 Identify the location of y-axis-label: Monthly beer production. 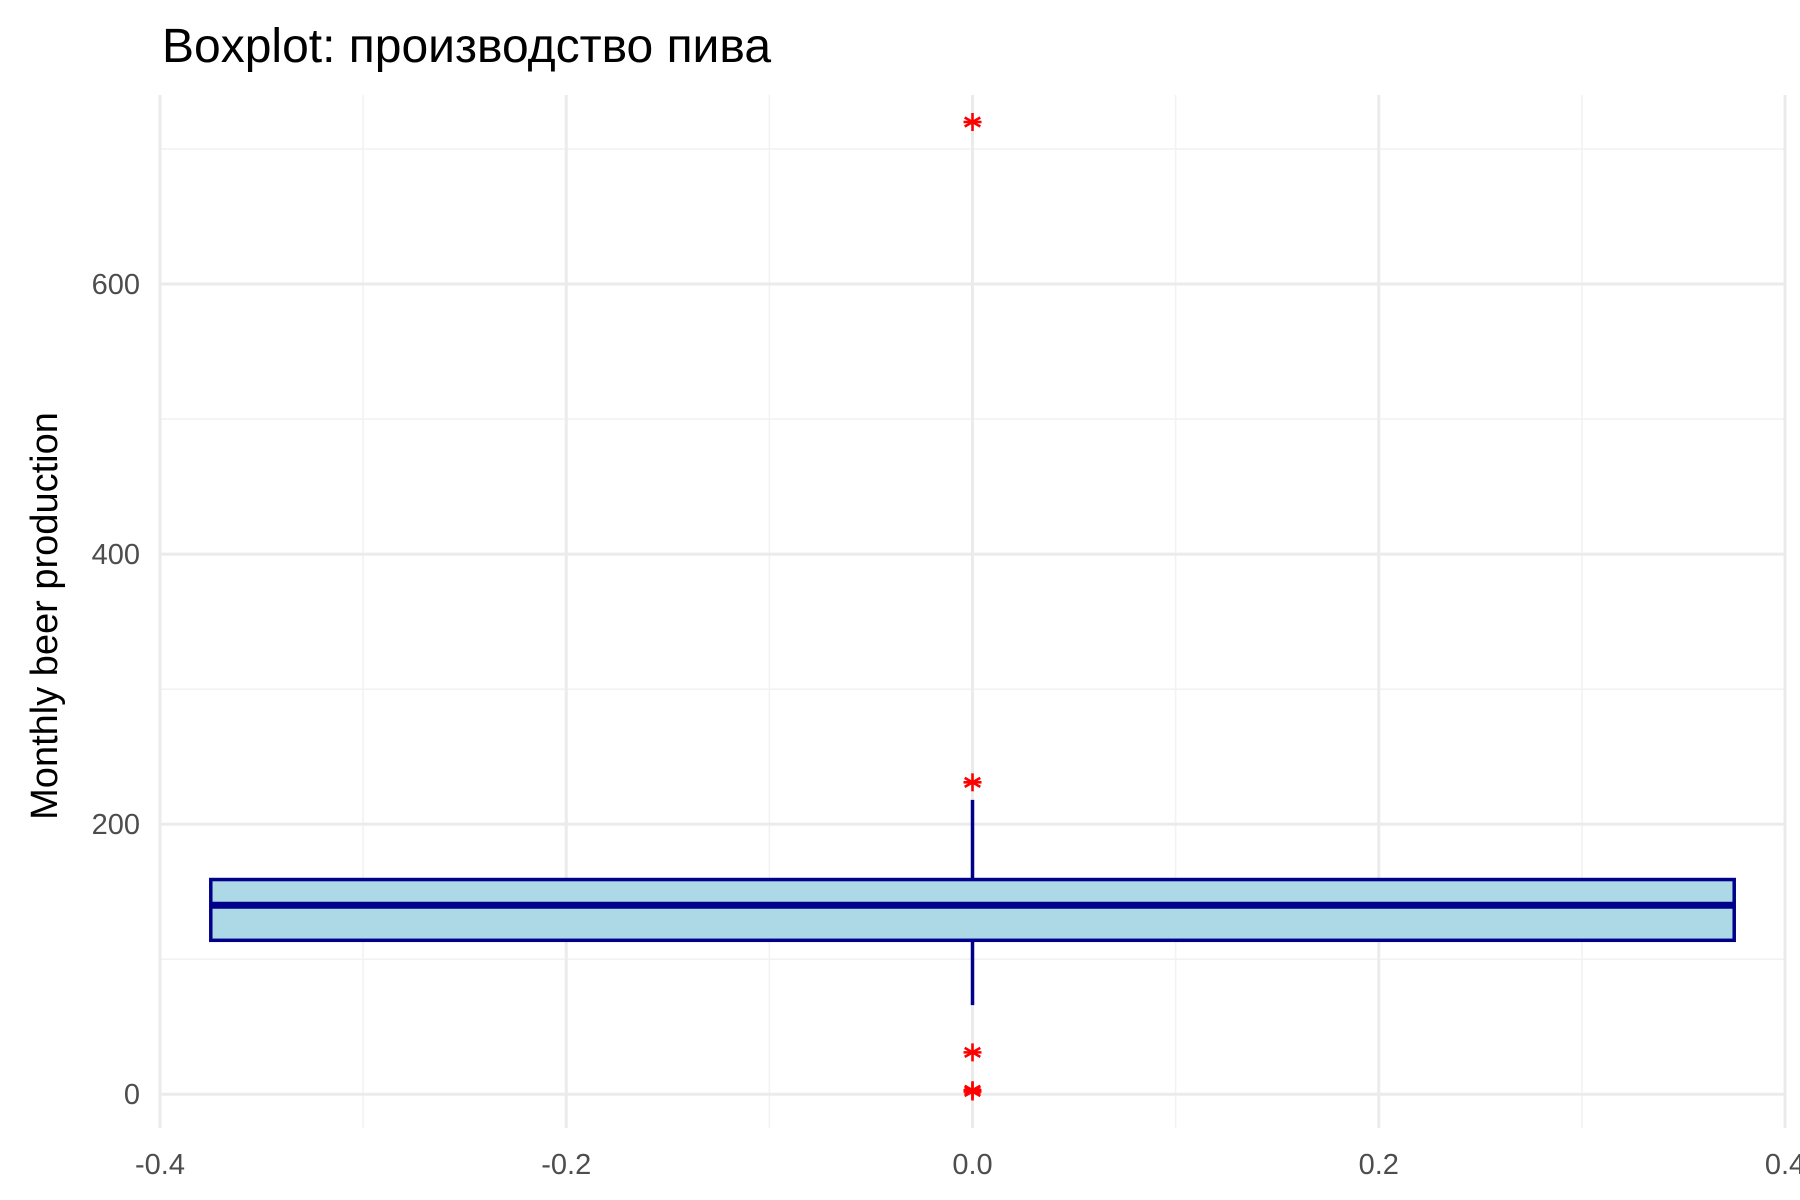
(45, 616).